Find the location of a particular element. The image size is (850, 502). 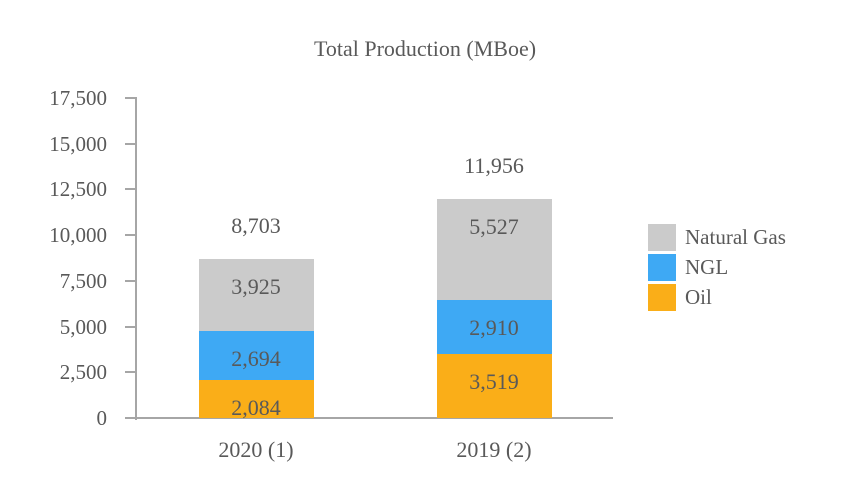

x-axis-line is located at coordinates (369, 418).